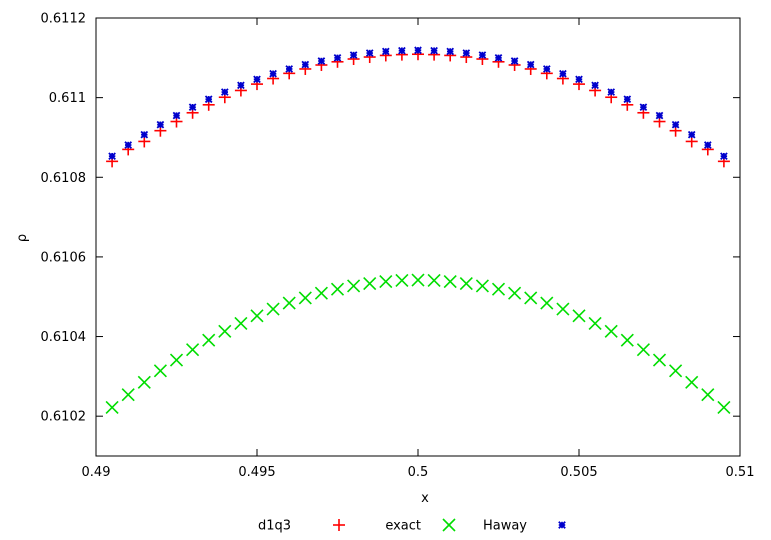  I want to click on x-tick-label: 0.49, so click(96, 472).